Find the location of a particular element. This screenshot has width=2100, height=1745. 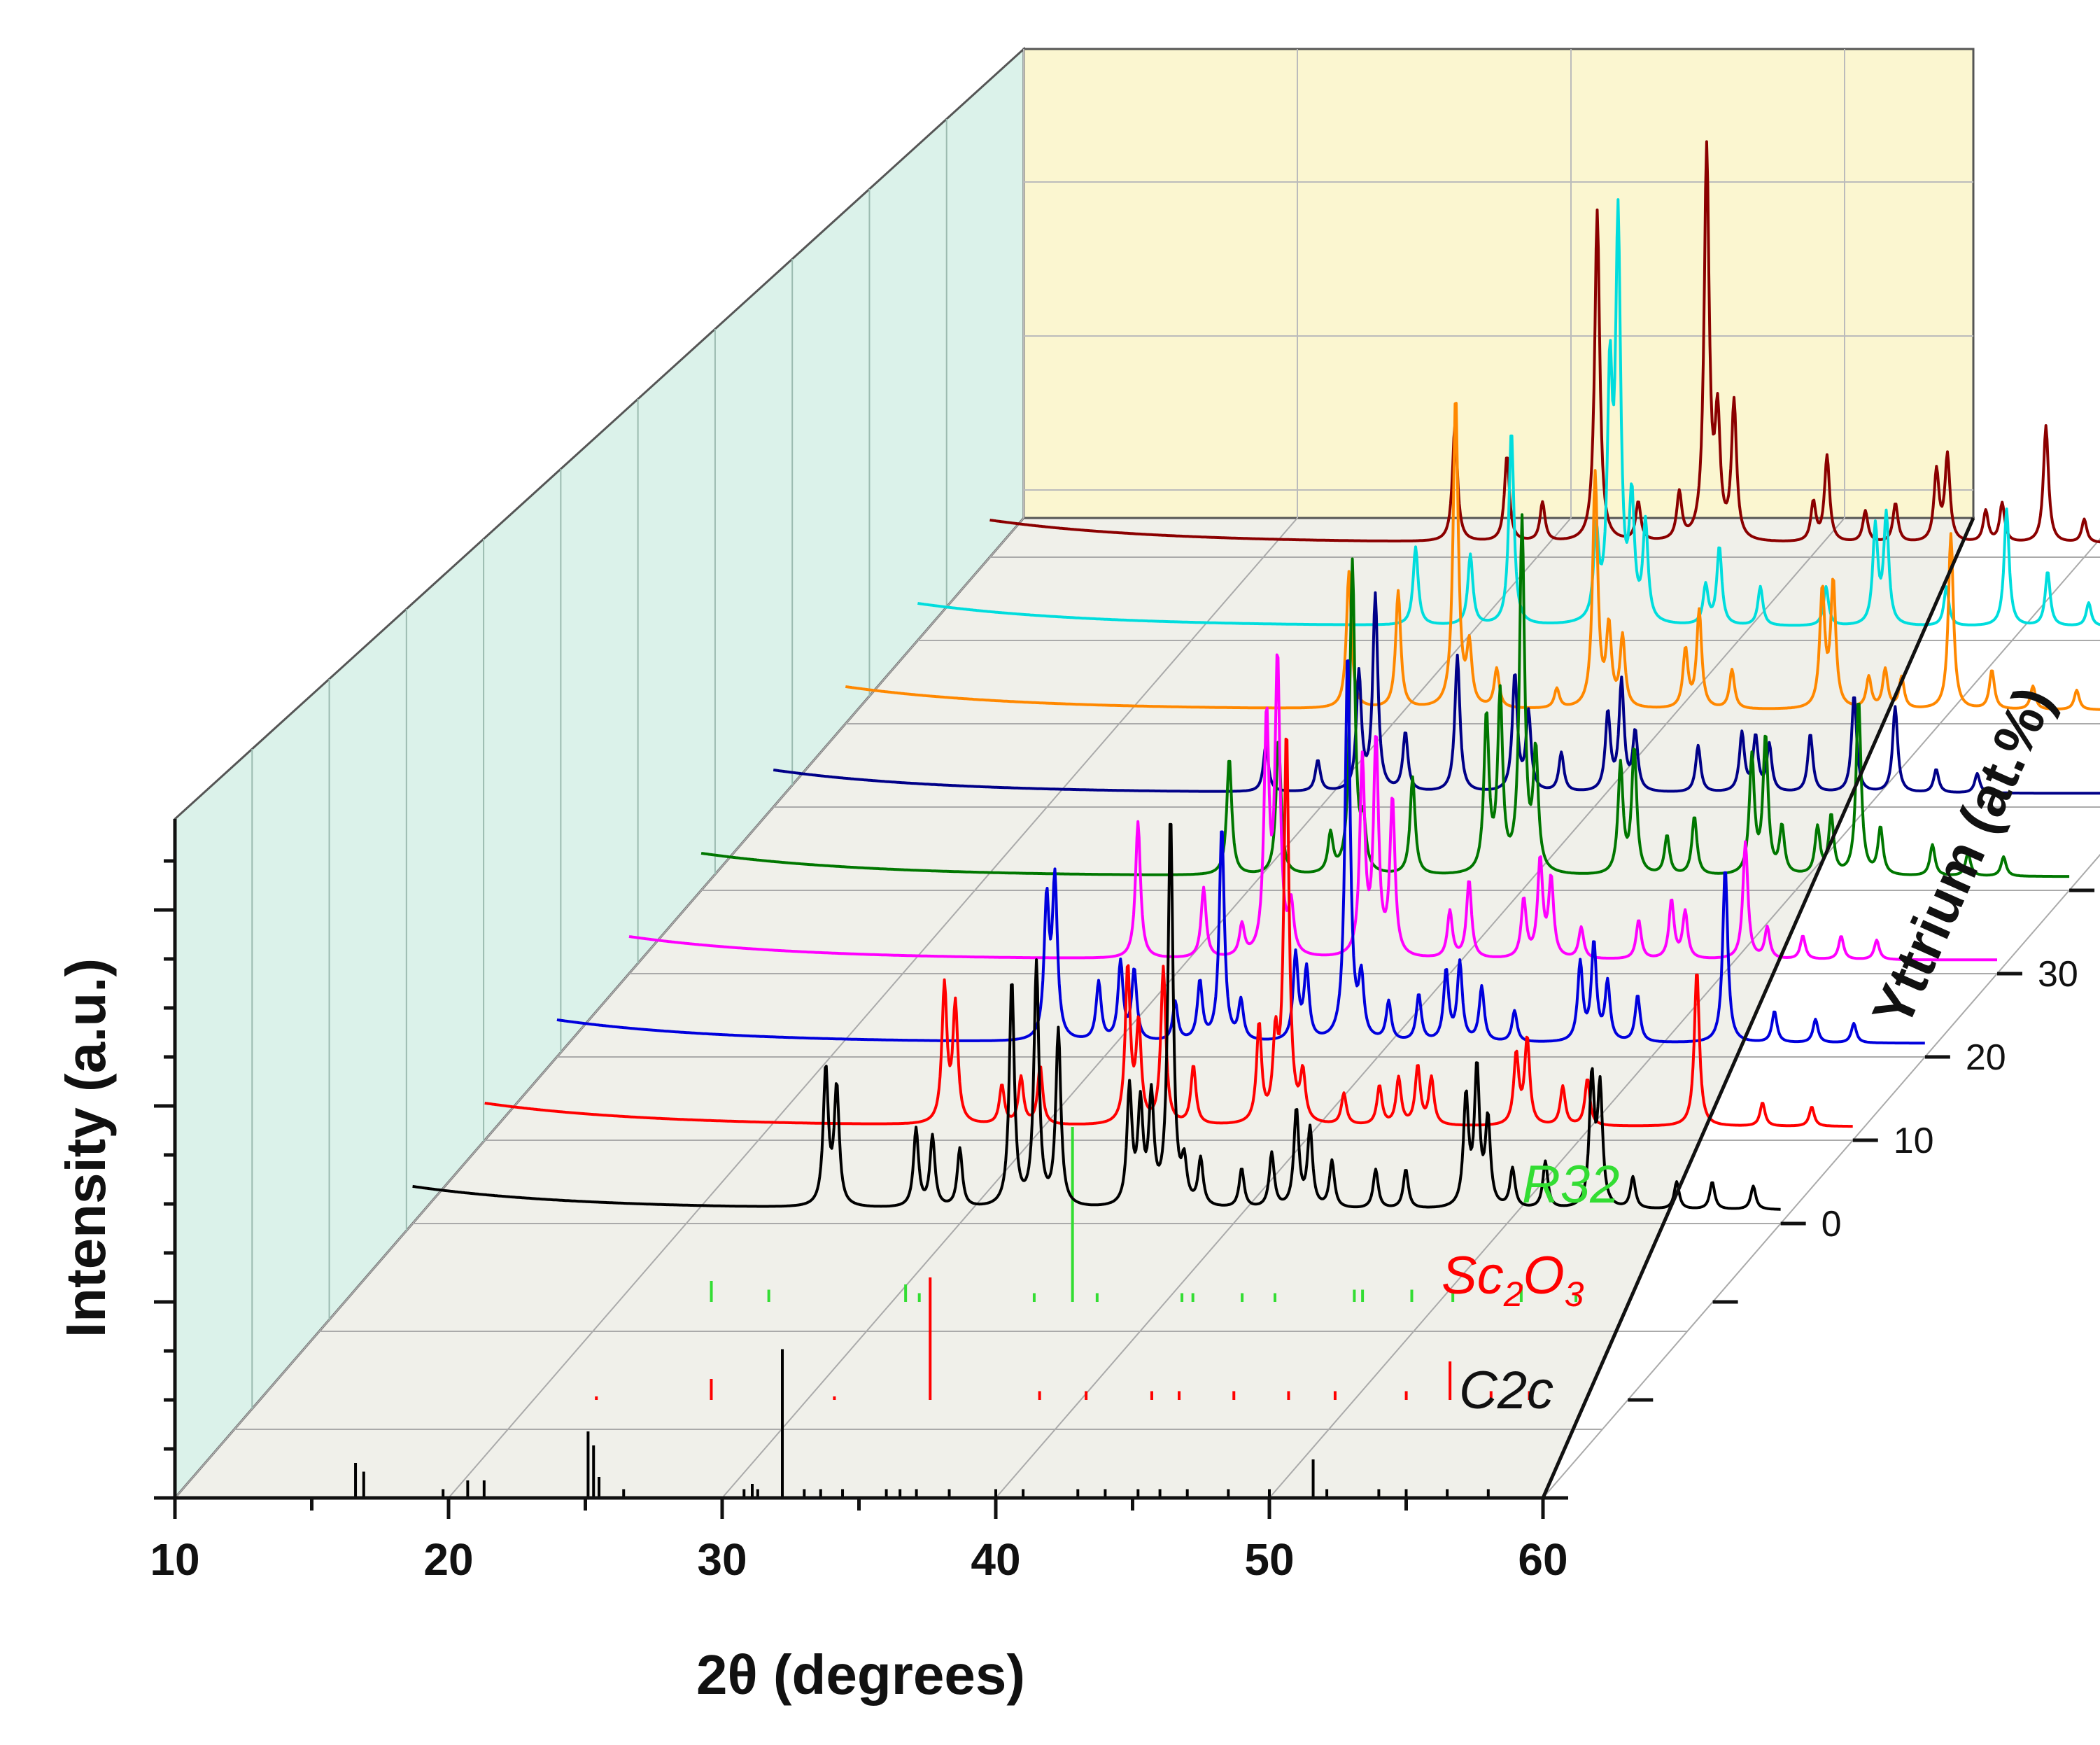

back-wall is located at coordinates (1498, 283).